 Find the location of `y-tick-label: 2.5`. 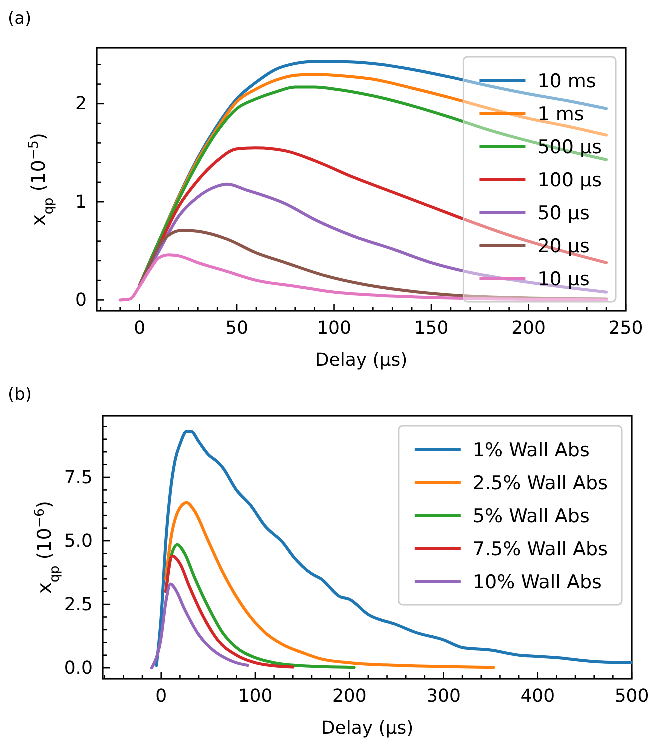

y-tick-label: 2.5 is located at coordinates (78, 605).